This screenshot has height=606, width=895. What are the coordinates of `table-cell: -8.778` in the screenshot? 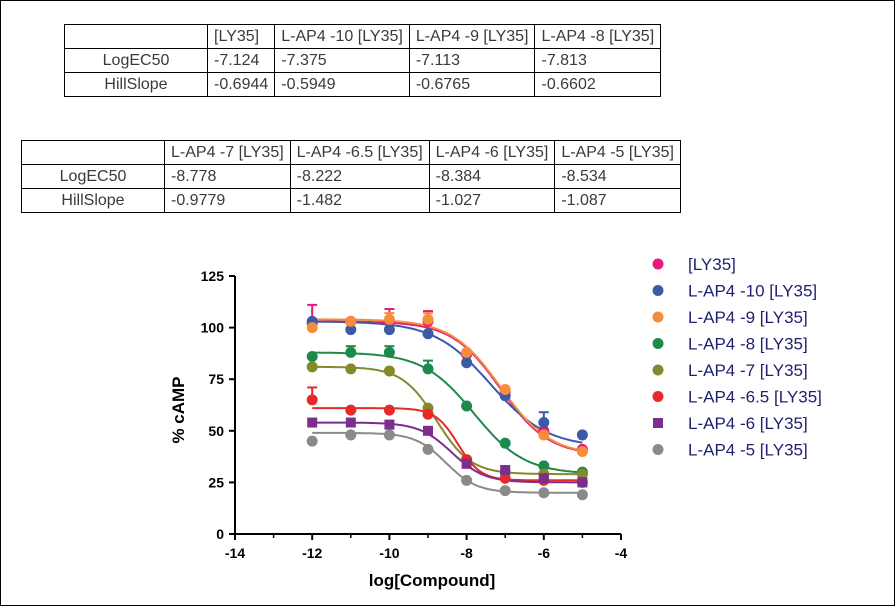 It's located at (227, 176).